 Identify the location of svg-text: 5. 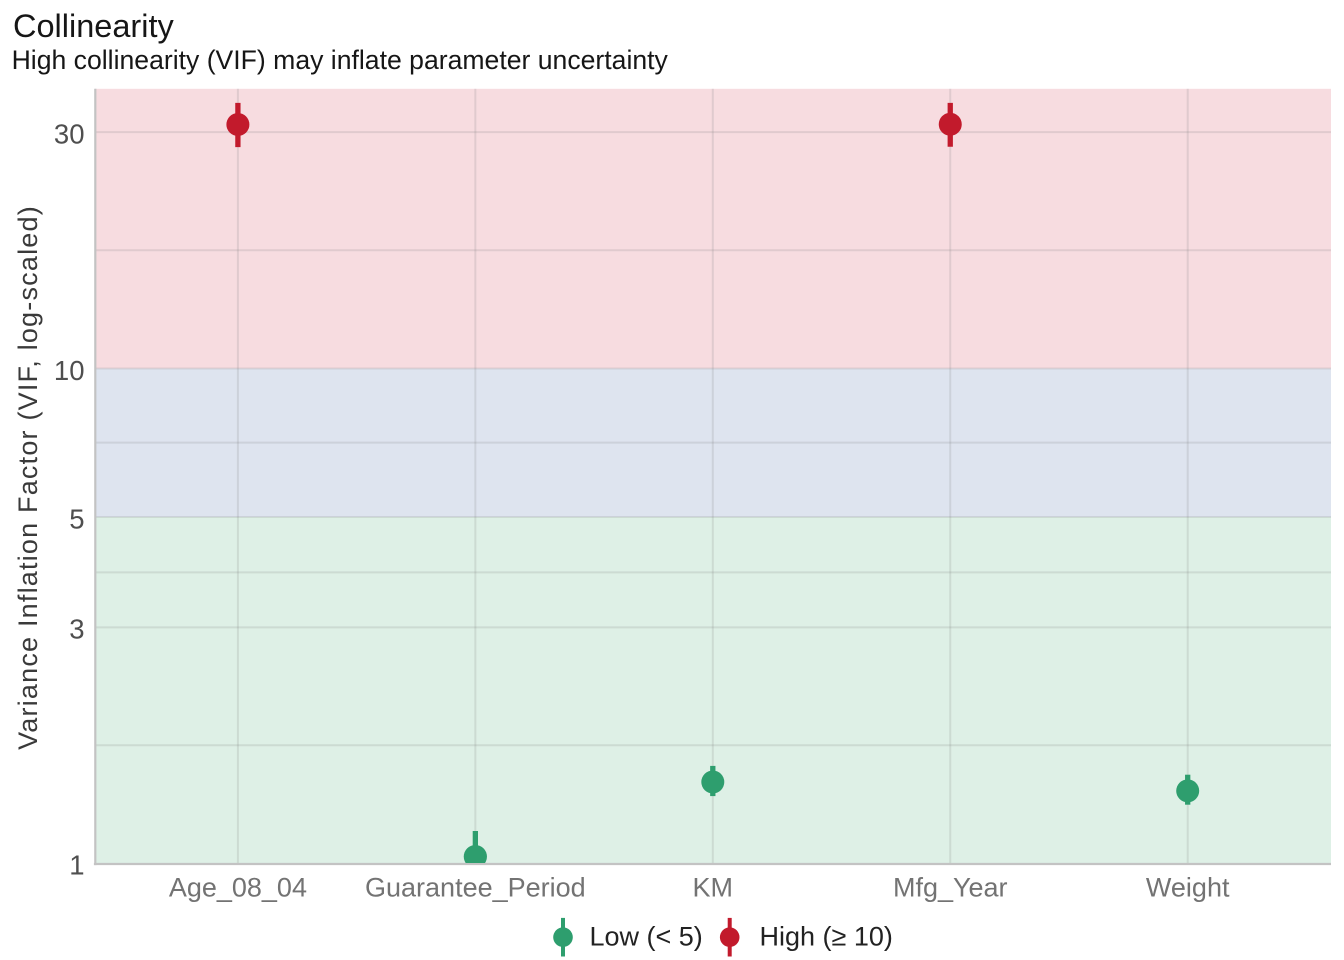
(76, 518).